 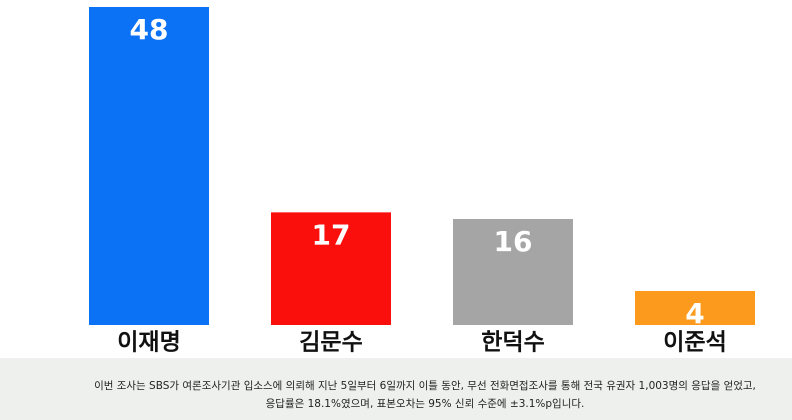 I want to click on value-label: 17, so click(x=331, y=234).